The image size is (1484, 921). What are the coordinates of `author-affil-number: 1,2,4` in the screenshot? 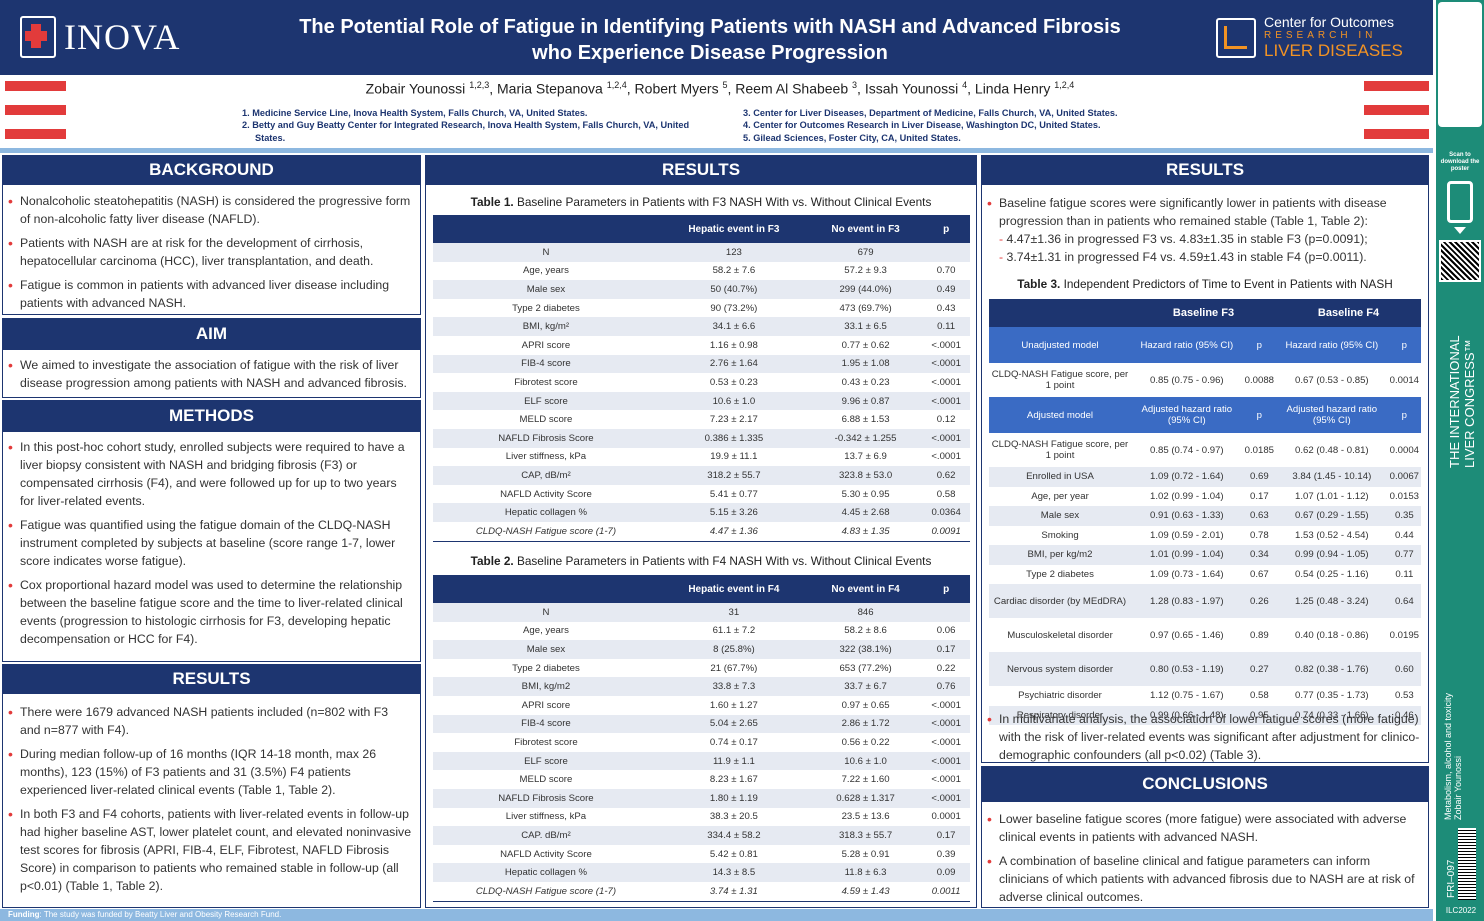 It's located at (1064, 85).